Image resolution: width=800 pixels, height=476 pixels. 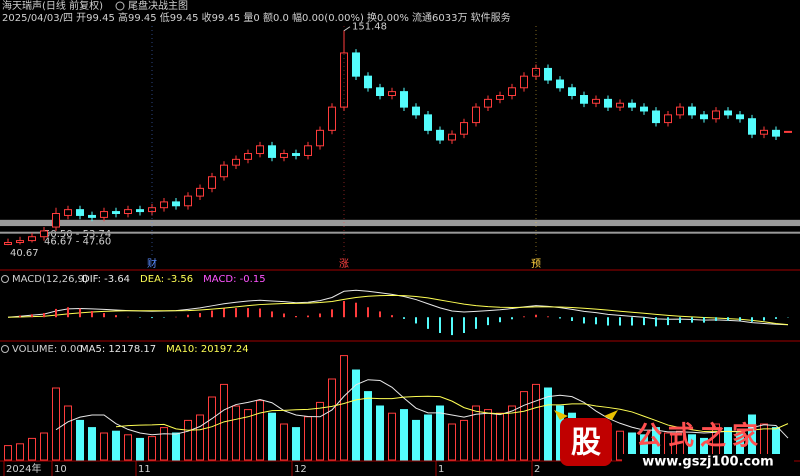 I want to click on zone-label: 46.67 - 47.60, so click(x=77, y=241).